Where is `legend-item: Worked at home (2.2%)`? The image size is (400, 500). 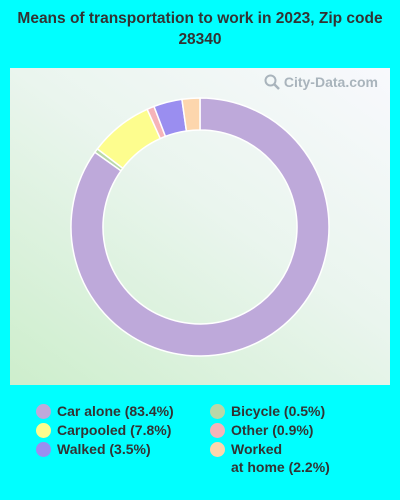
legend-item: Worked at home (2.2%) is located at coordinates (270, 458).